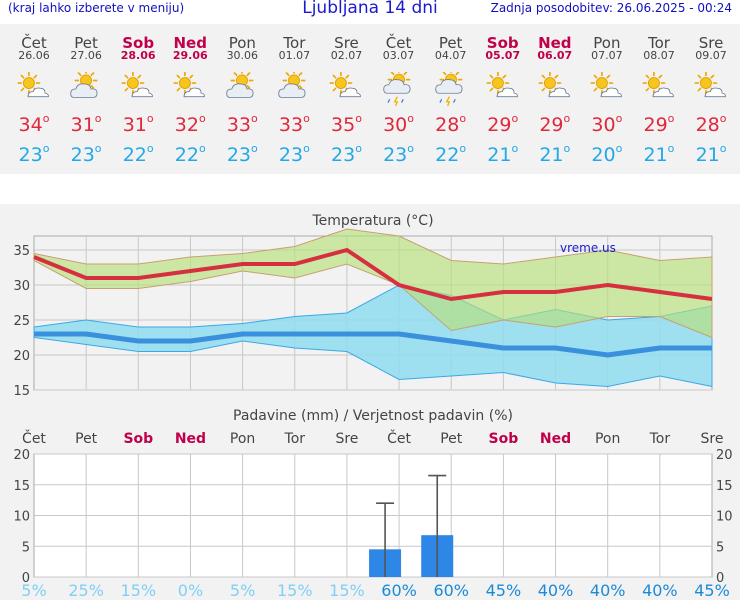 Image resolution: width=740 pixels, height=600 pixels. I want to click on day-date: 01.07, so click(294, 55).